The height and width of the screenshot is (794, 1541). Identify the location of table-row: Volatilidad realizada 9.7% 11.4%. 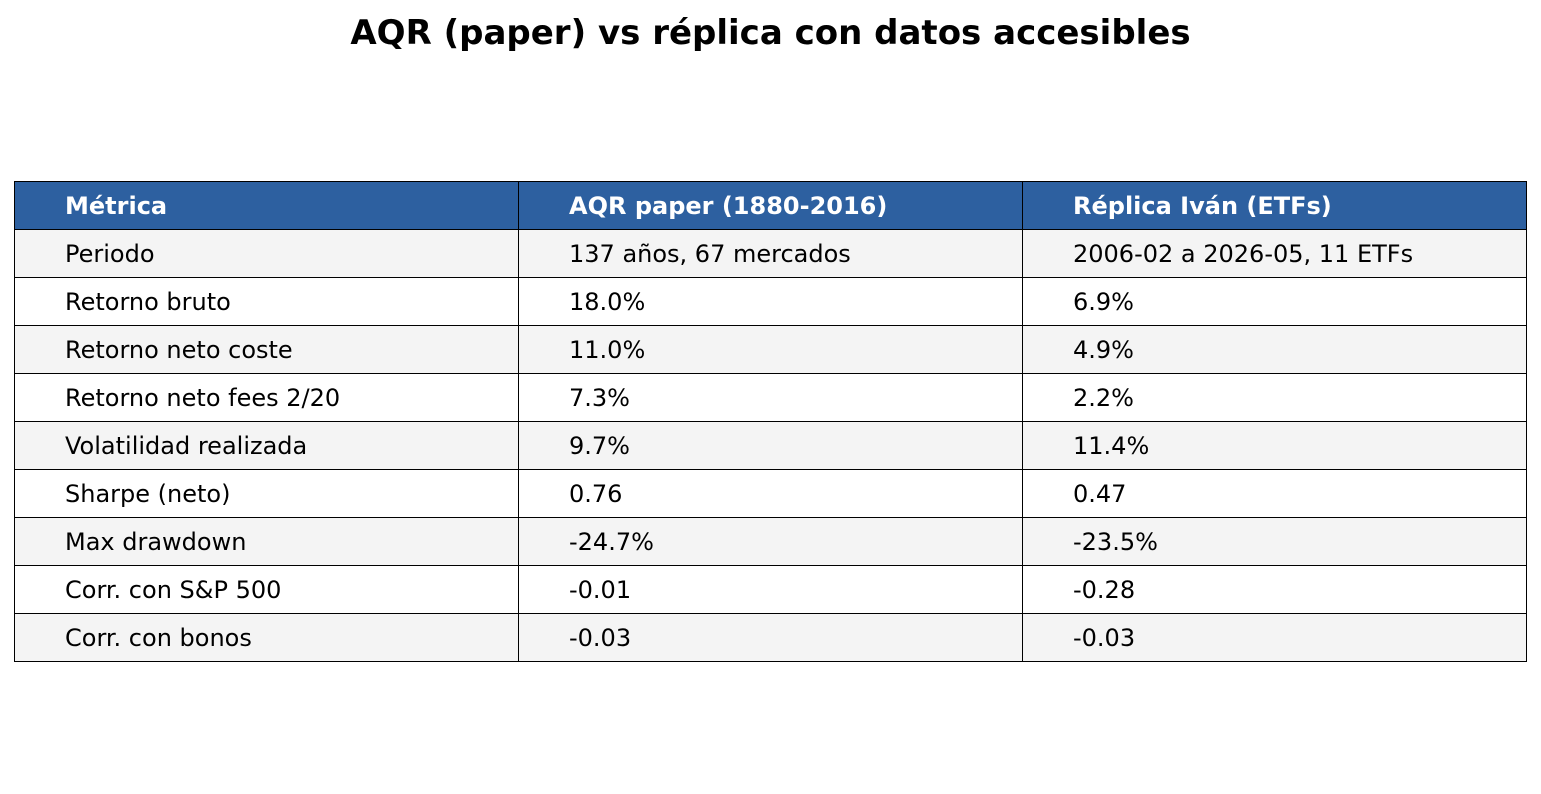
(770, 445).